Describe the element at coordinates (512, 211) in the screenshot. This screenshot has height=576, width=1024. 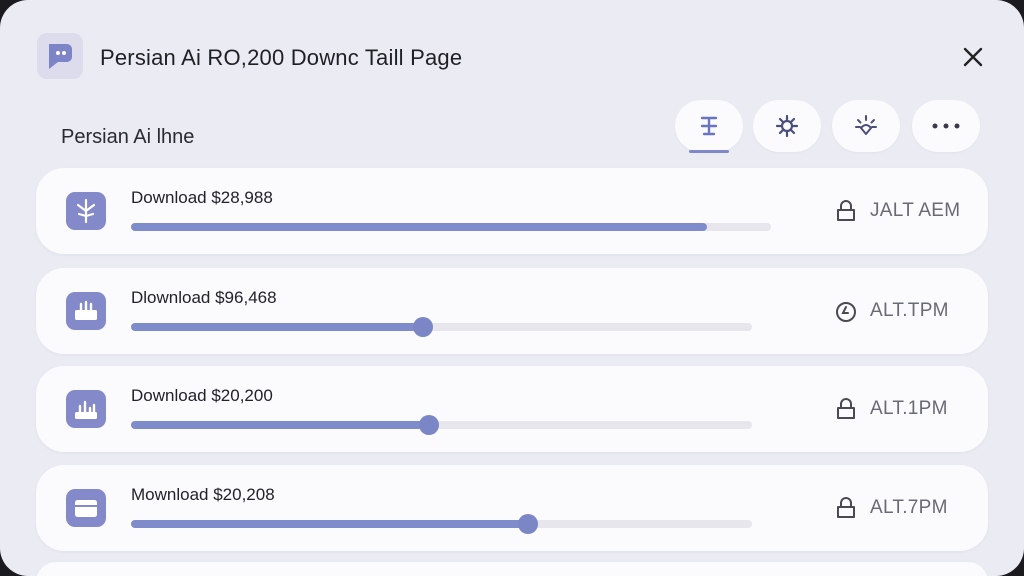
I see `download-item: Download $28,988 JALT AEM` at that location.